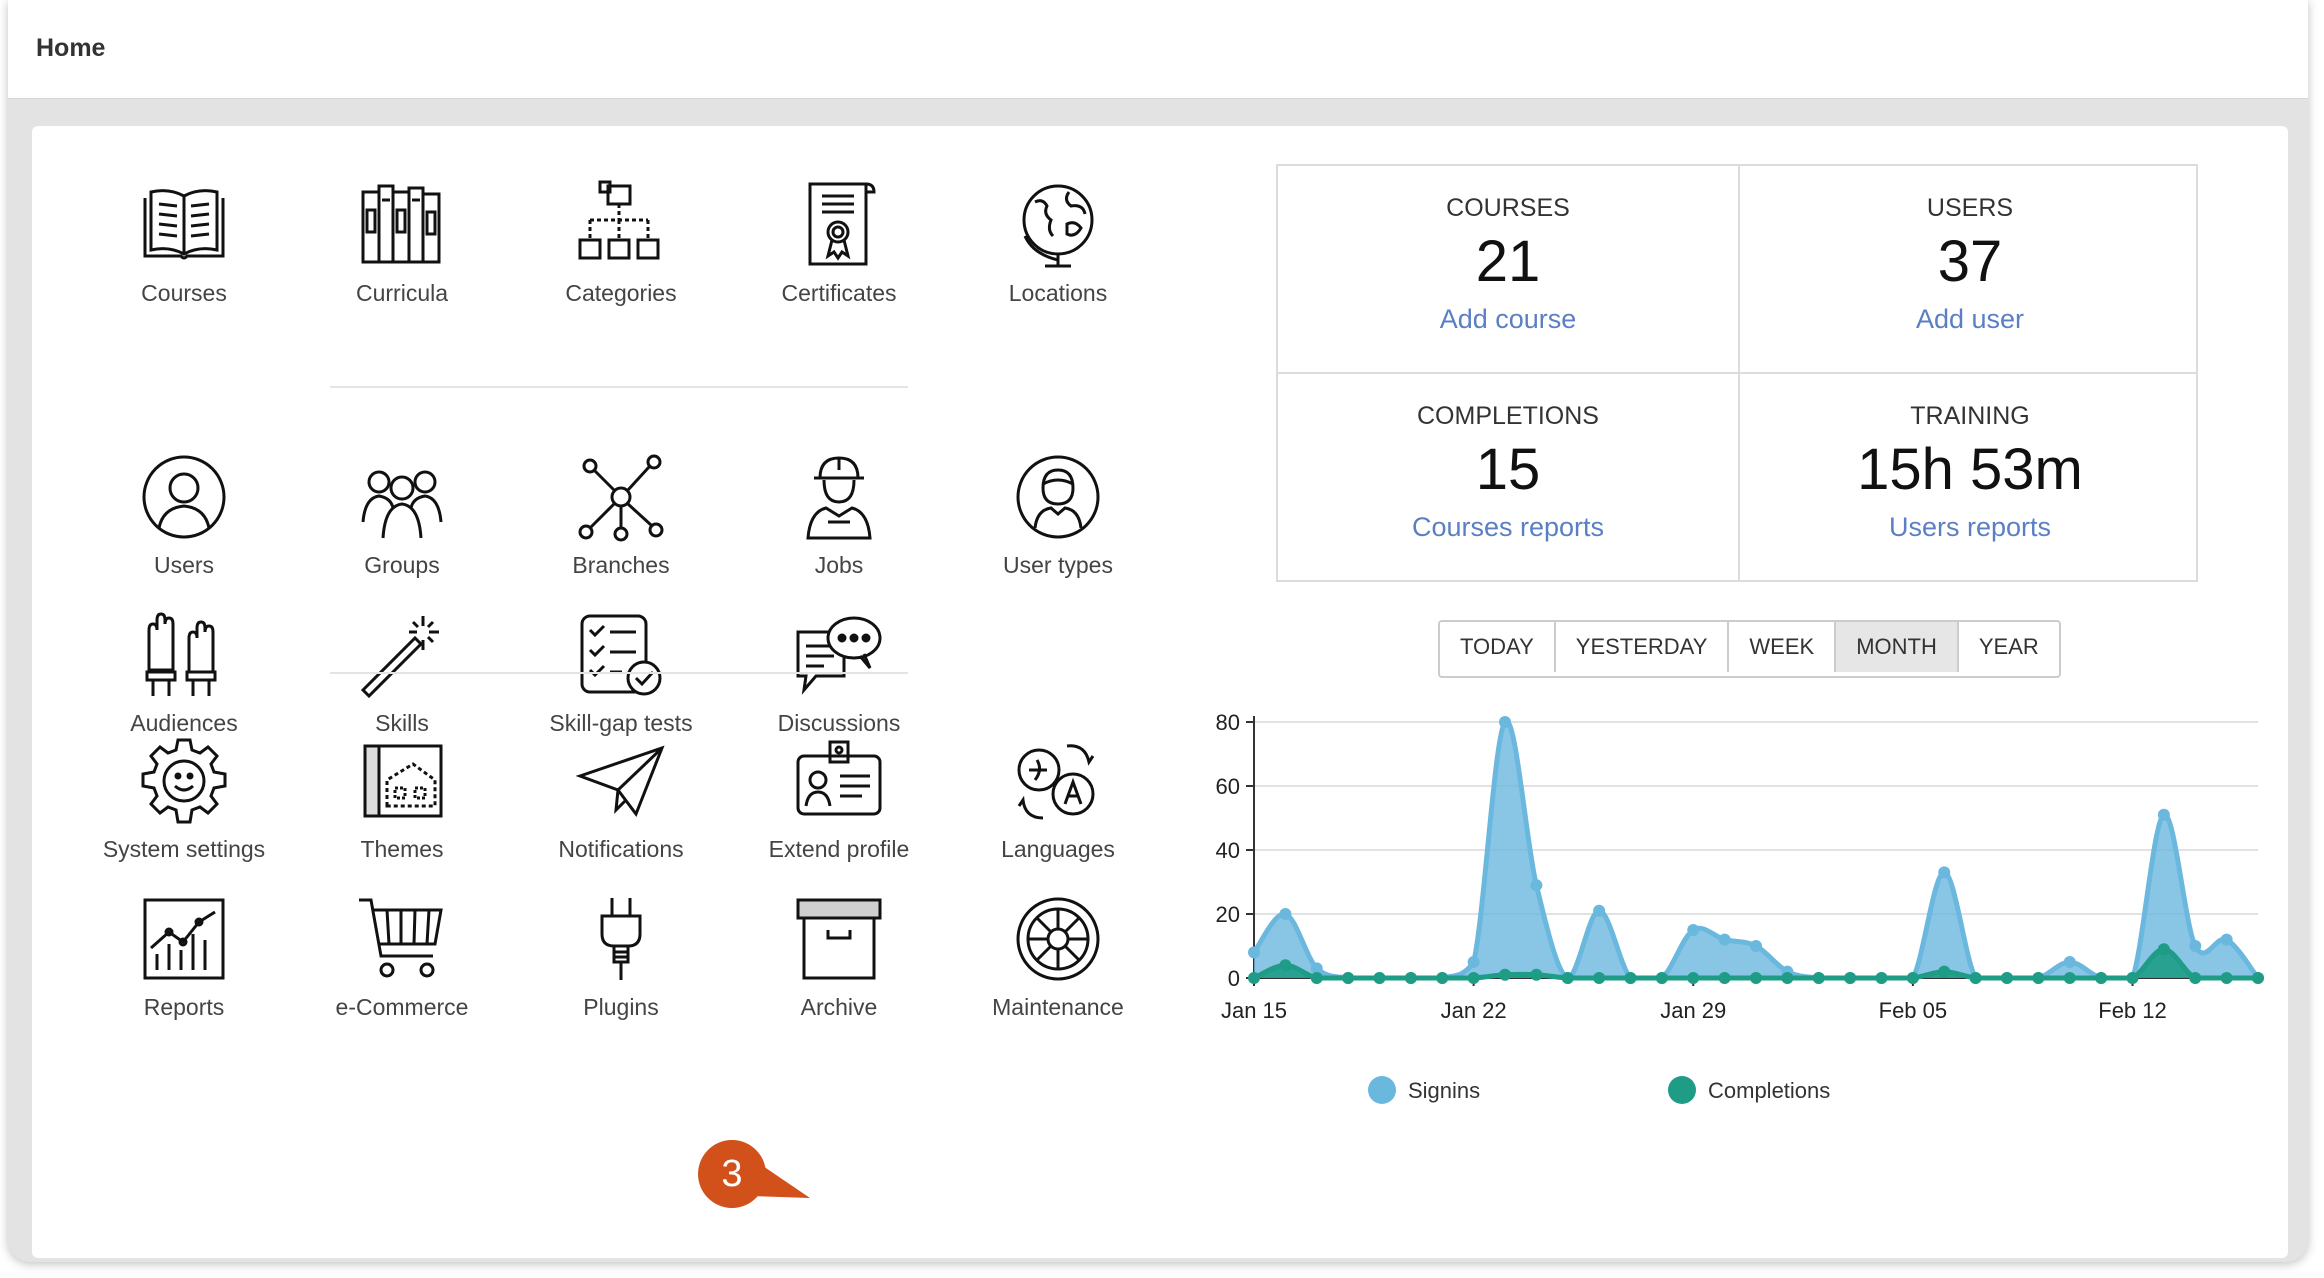 This screenshot has width=2324, height=1278. Describe the element at coordinates (1970, 527) in the screenshot. I see `users-reports-link: Users reports` at that location.